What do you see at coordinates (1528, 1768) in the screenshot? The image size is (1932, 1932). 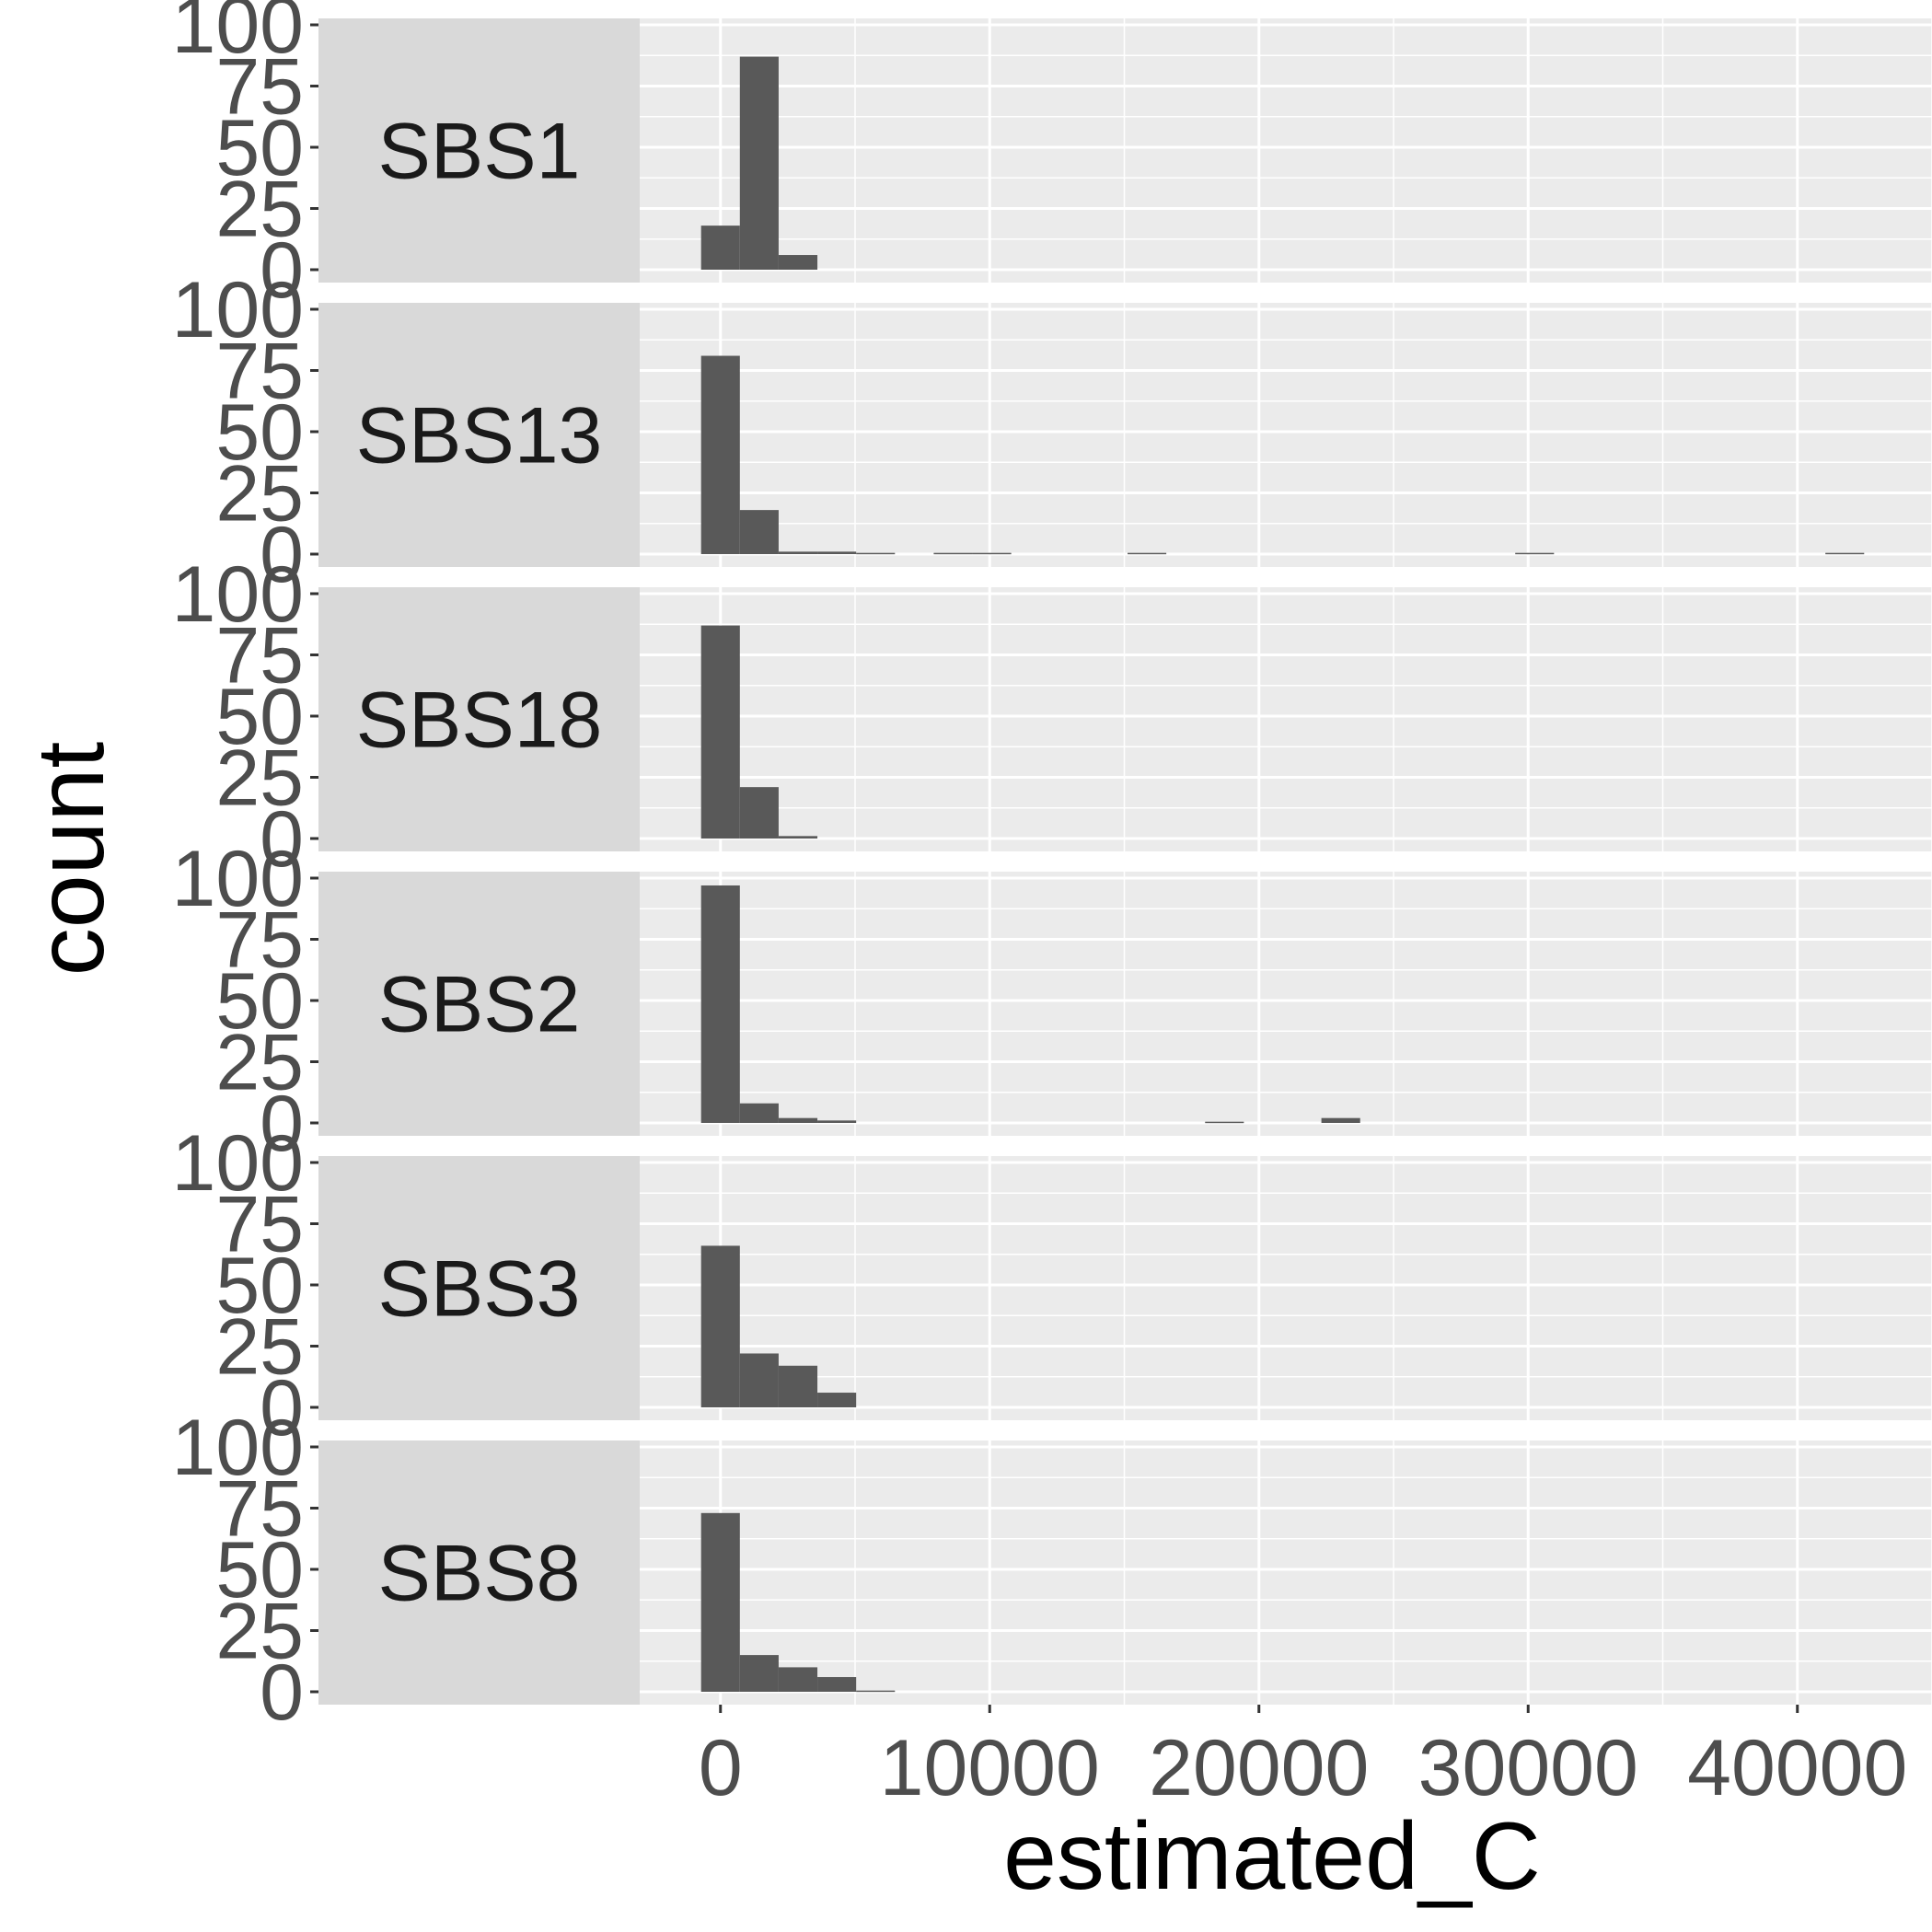 I see `x-tick-label: 30000` at bounding box center [1528, 1768].